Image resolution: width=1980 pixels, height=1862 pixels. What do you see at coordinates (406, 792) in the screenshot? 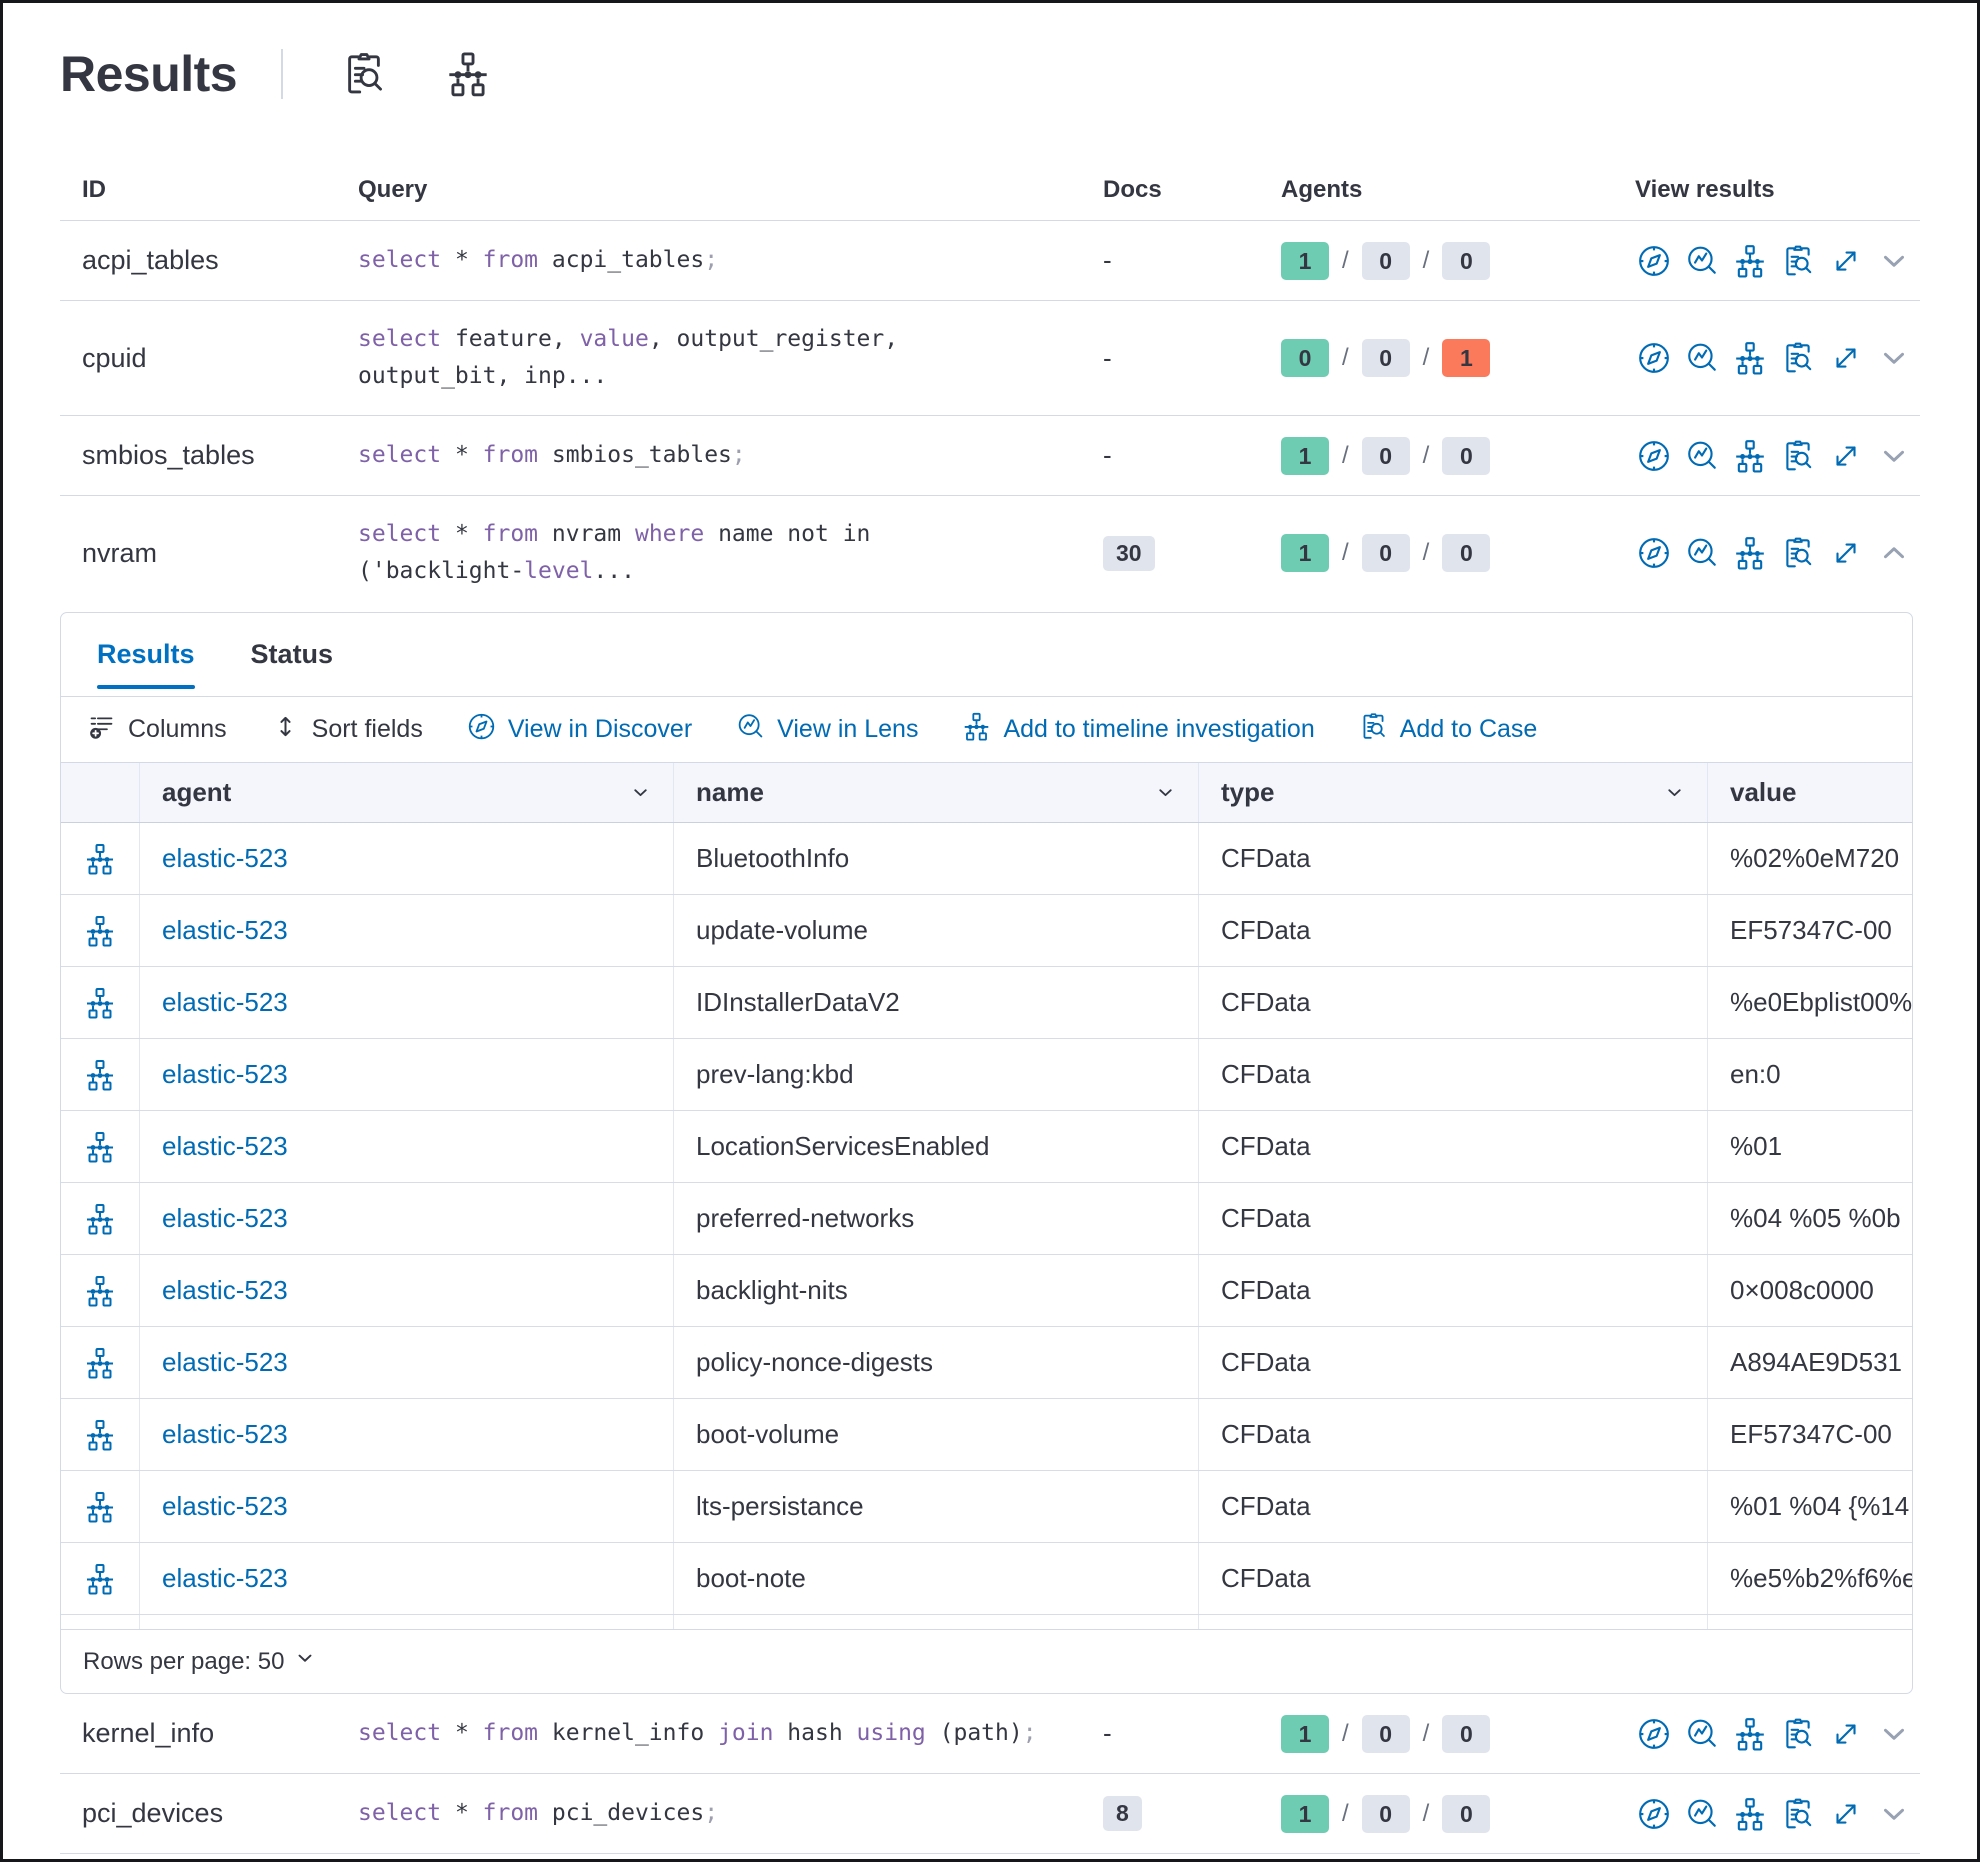
I see `column-header-agent: agent` at bounding box center [406, 792].